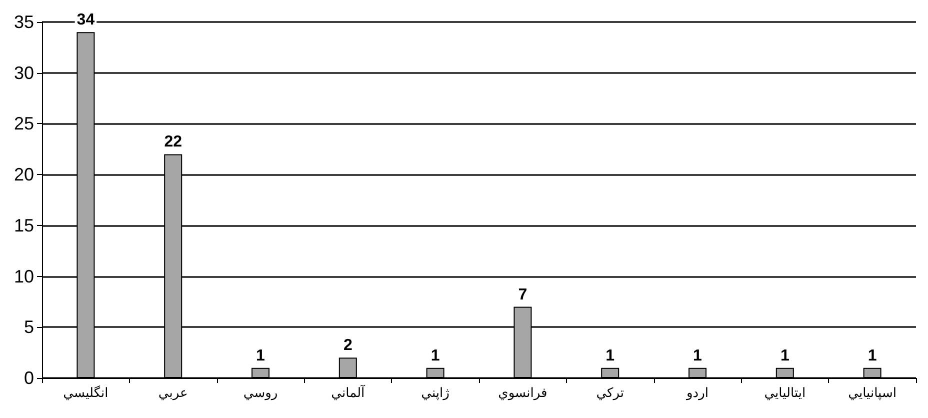 The width and height of the screenshot is (928, 418). What do you see at coordinates (24, 22) in the screenshot?
I see `y-tick-label: 35` at bounding box center [24, 22].